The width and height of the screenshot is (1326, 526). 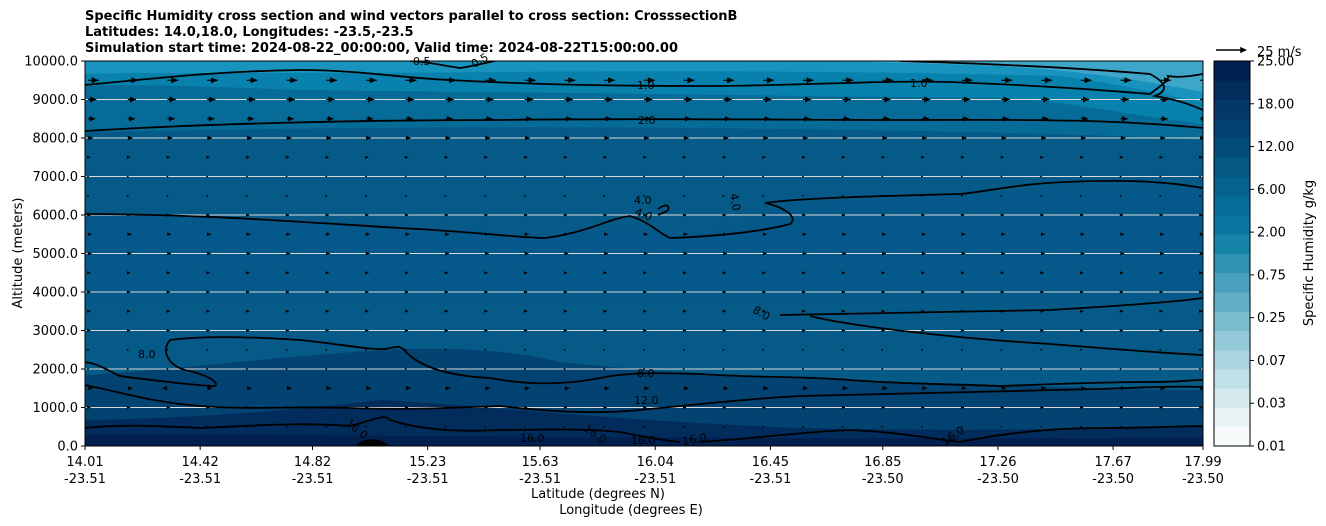 What do you see at coordinates (655, 479) in the screenshot?
I see `x-tick-label-lon: -23.51` at bounding box center [655, 479].